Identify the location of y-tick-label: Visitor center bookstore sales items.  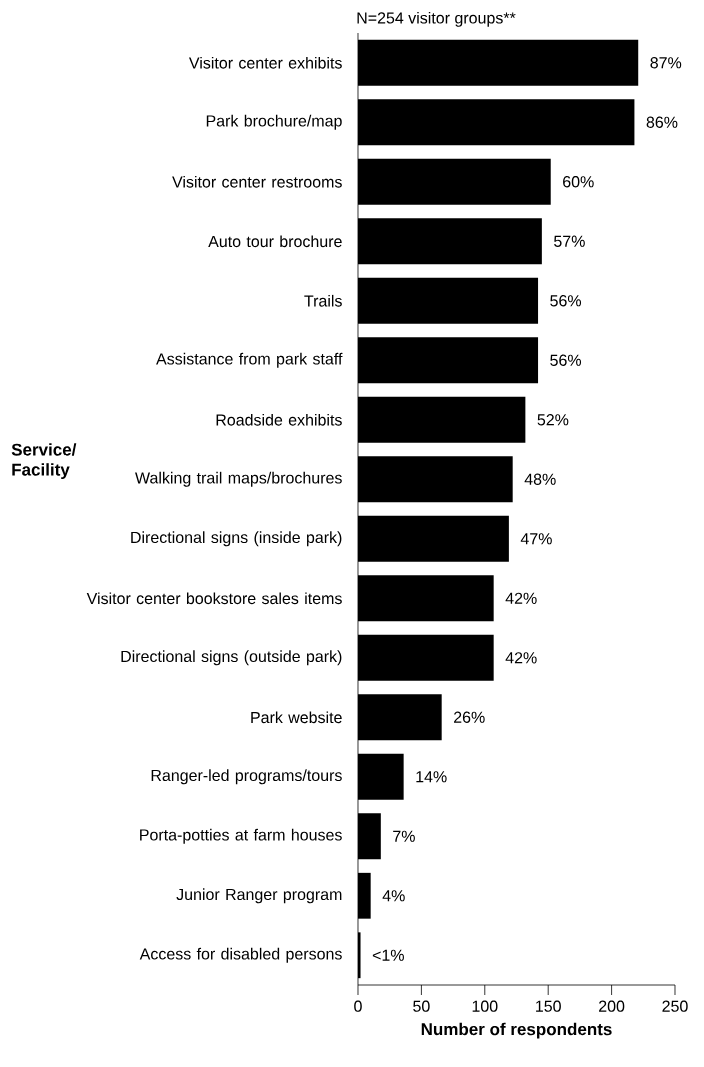
(214, 598).